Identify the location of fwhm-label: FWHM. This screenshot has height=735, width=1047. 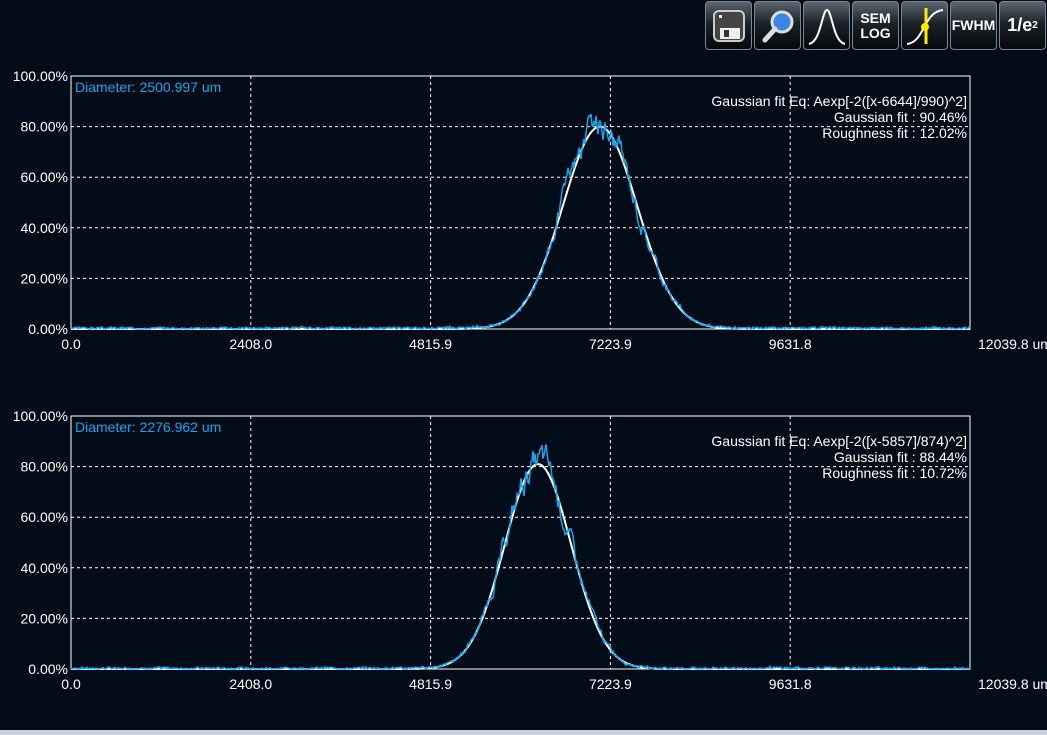
(973, 25).